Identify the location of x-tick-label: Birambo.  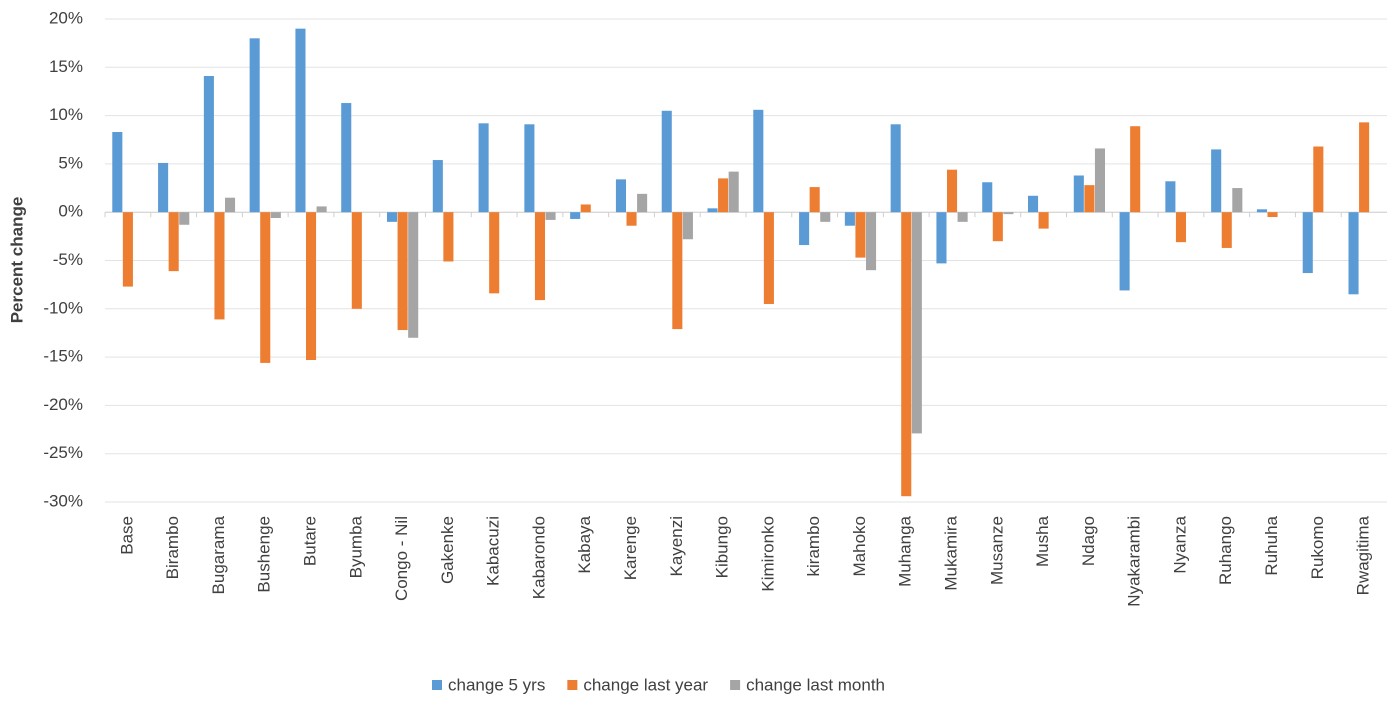
(172, 547).